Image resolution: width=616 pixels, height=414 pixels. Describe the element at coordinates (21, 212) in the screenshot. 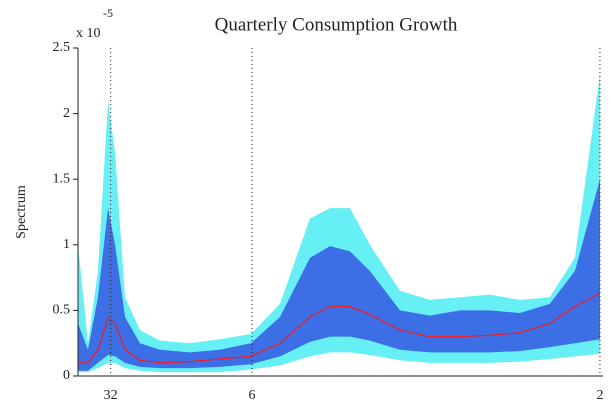

I see `y-axis-label: Spectrum` at that location.